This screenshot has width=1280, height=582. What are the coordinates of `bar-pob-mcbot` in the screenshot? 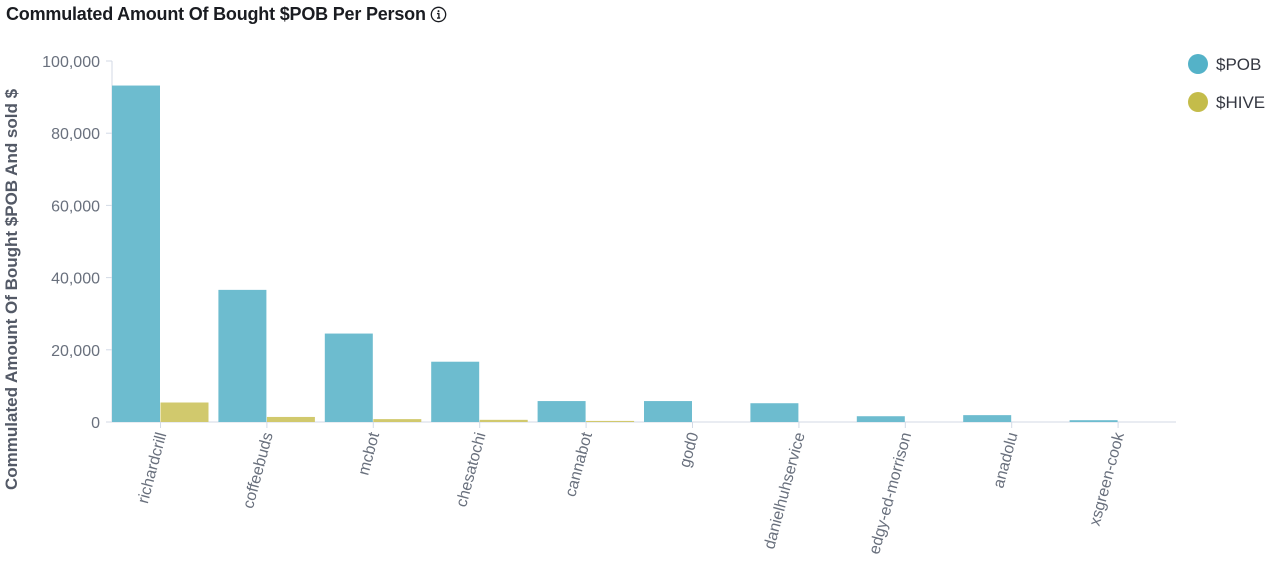 It's located at (348, 377).